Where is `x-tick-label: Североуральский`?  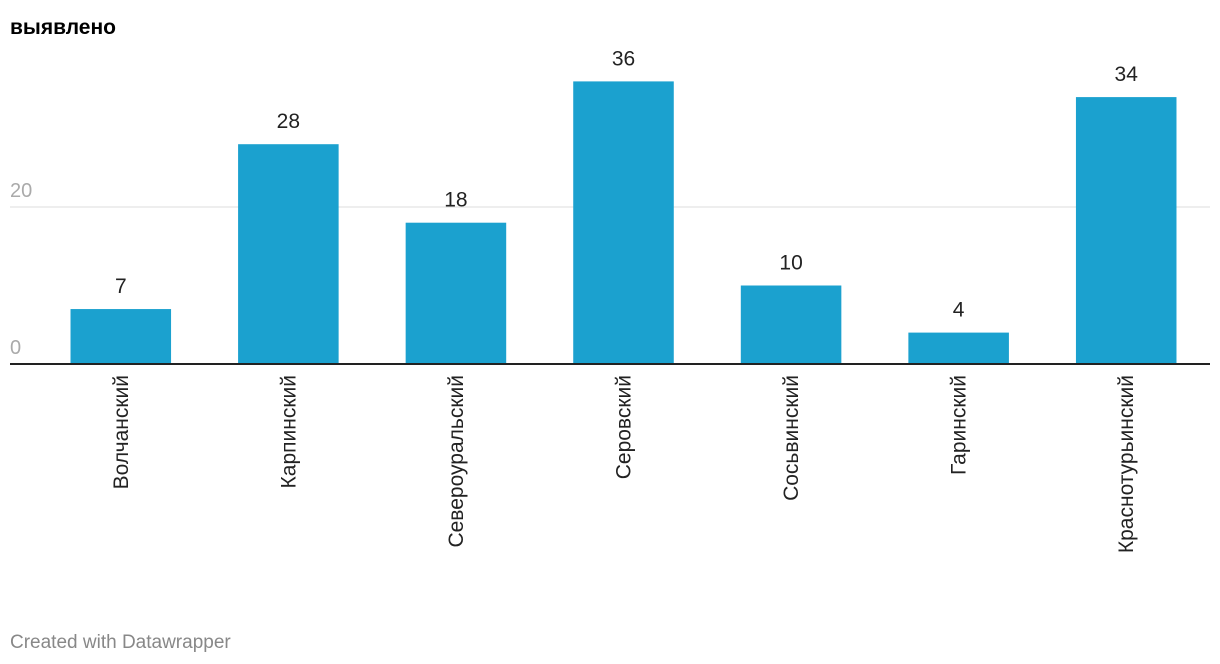
x-tick-label: Североуральский is located at coordinates (456, 461).